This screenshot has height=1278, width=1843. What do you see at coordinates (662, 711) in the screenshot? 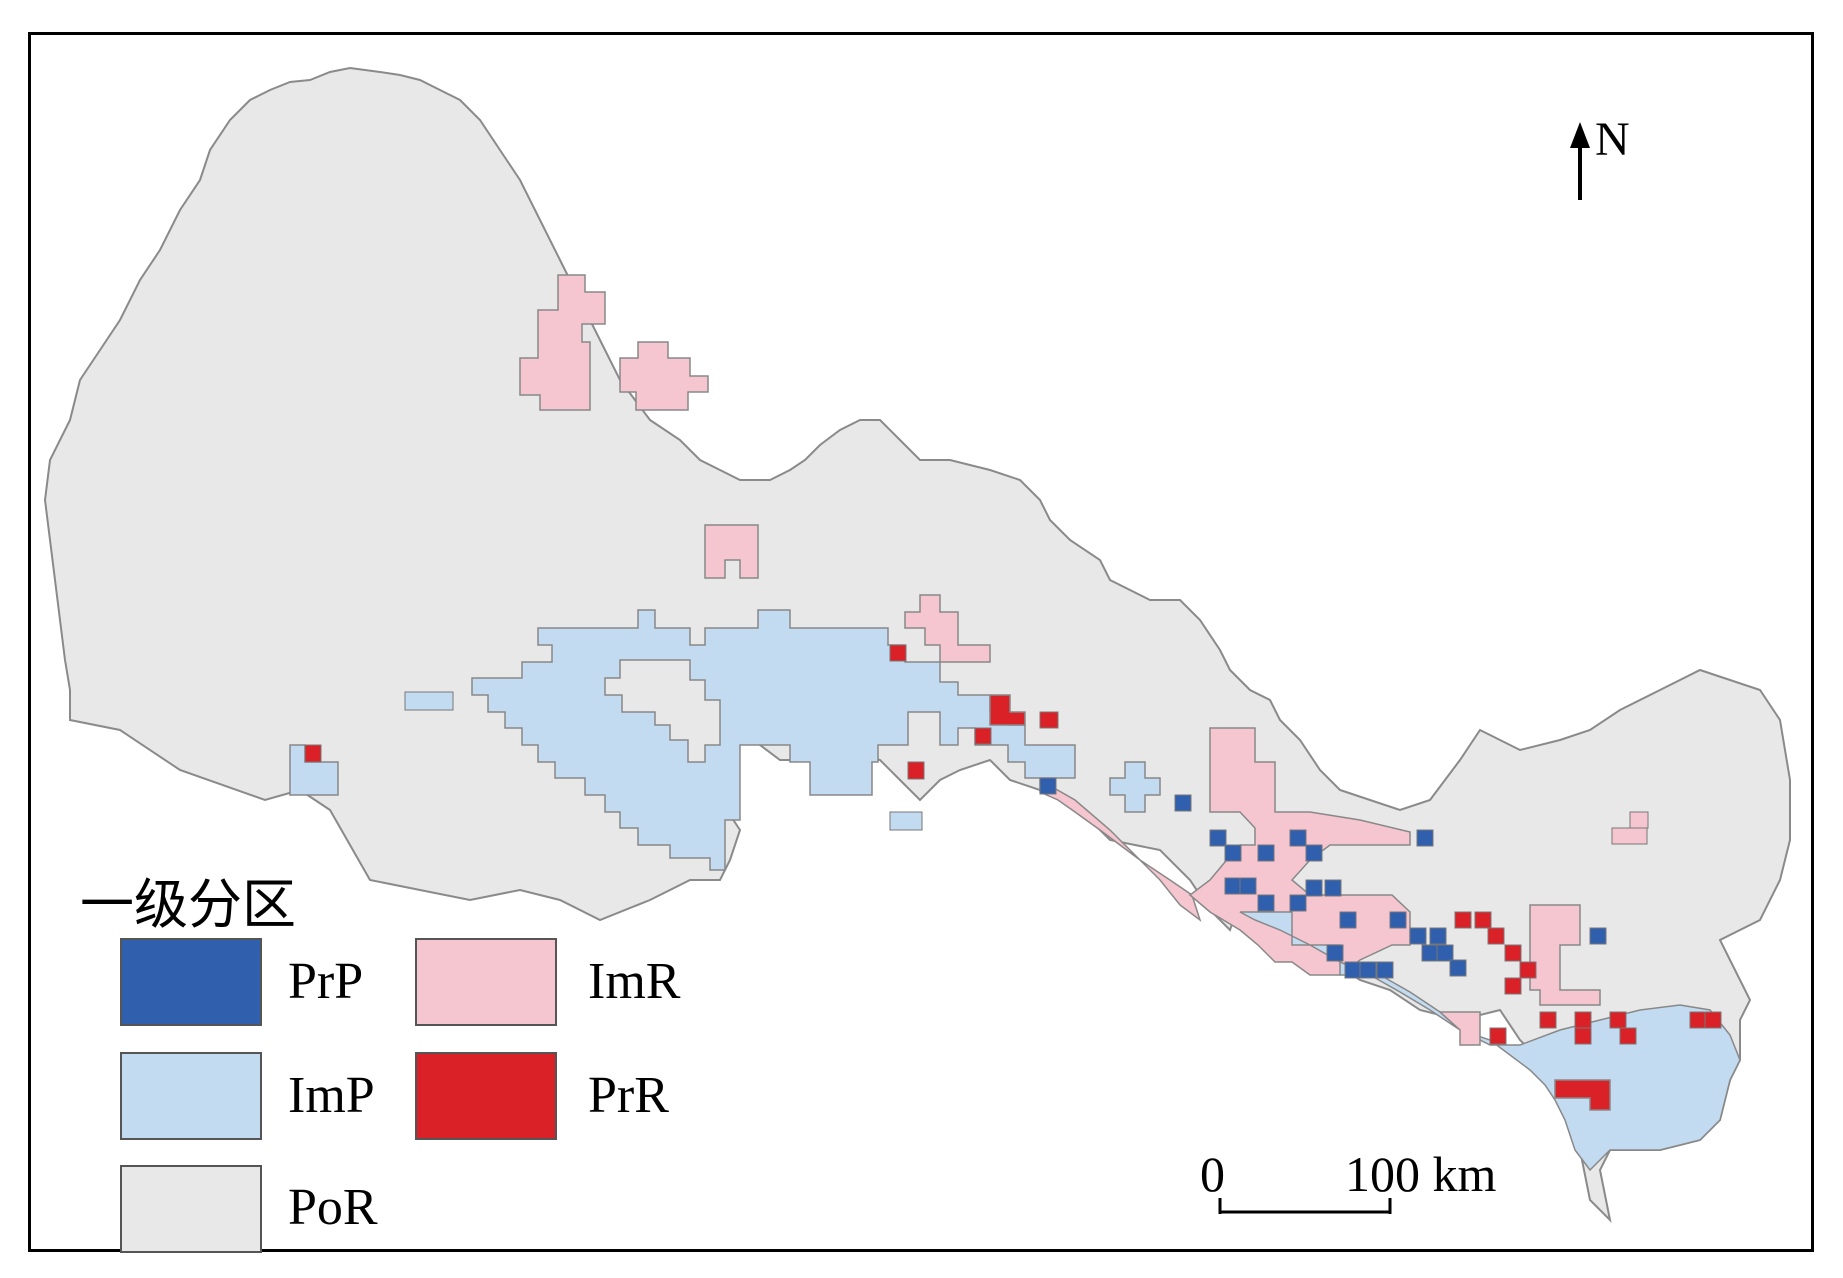
I see `por-patch` at bounding box center [662, 711].